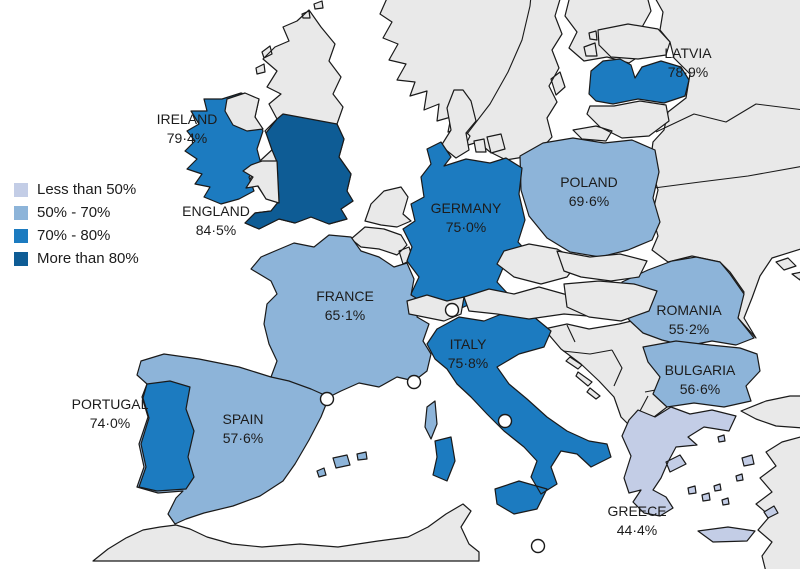  I want to click on region-denmark, so click(473, 124).